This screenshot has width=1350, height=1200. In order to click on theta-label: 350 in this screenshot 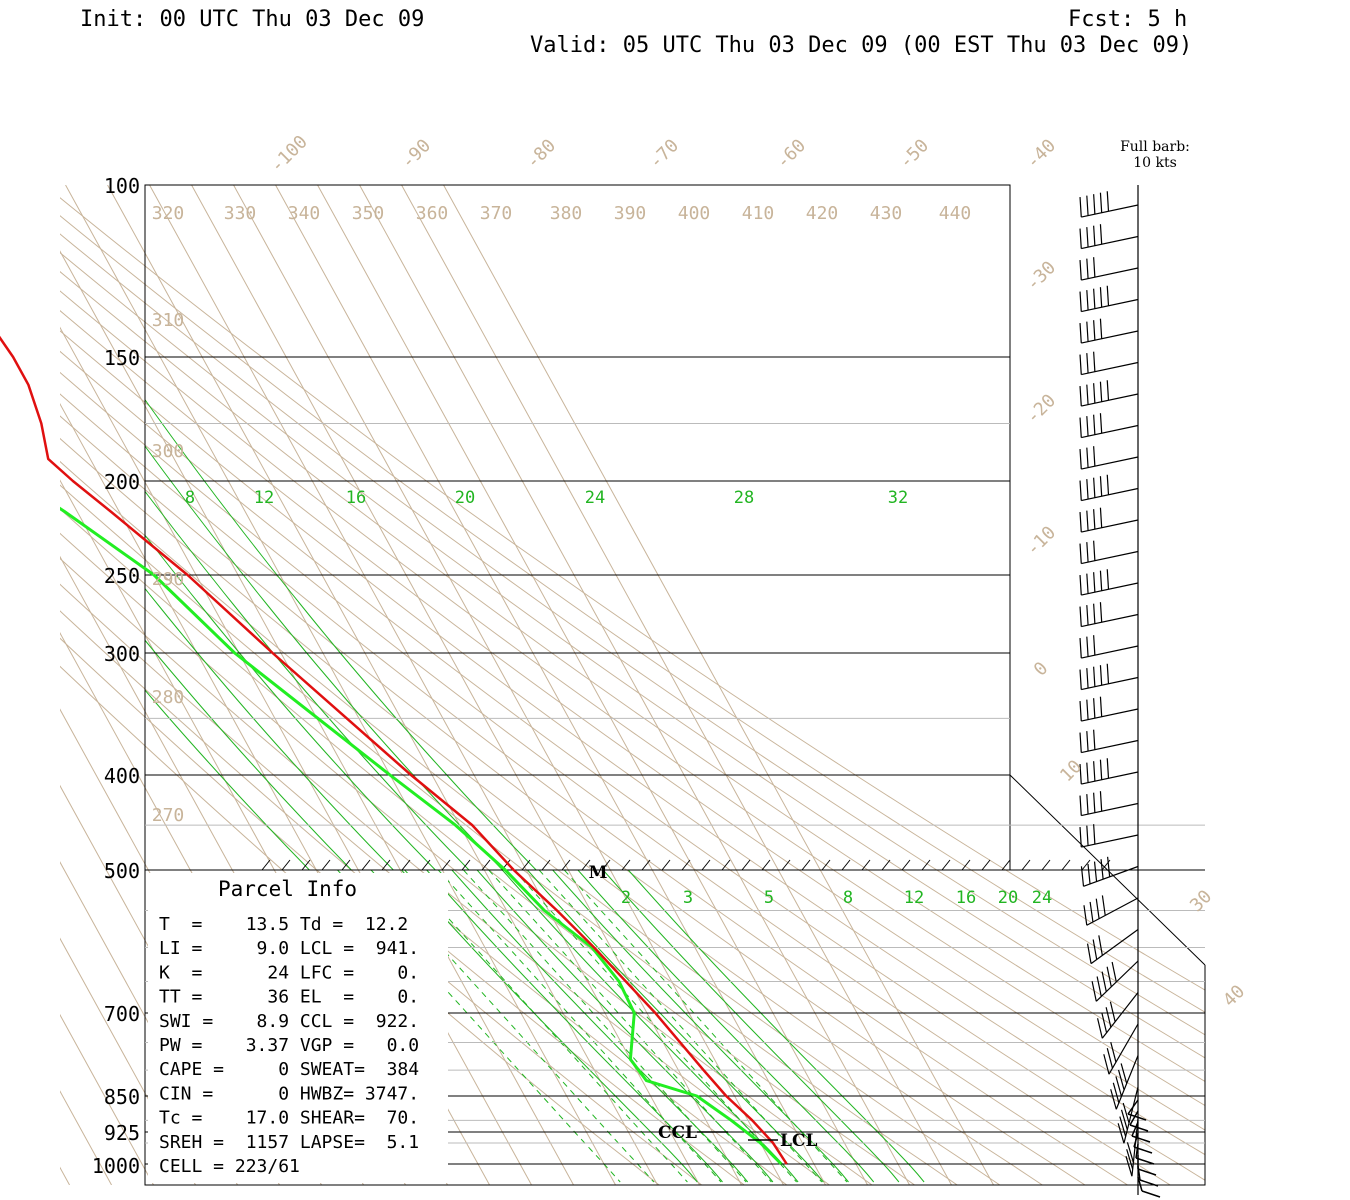, I will do `click(368, 213)`.